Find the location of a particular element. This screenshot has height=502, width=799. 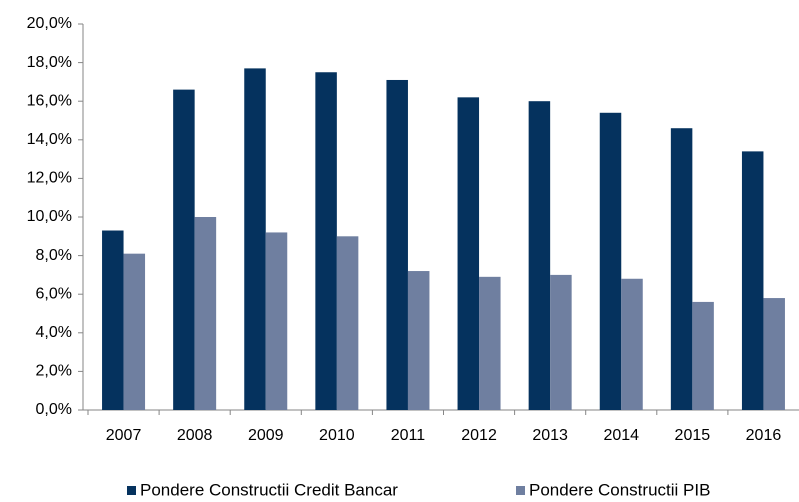

y-tick-label: 10,0% is located at coordinates (49, 216).